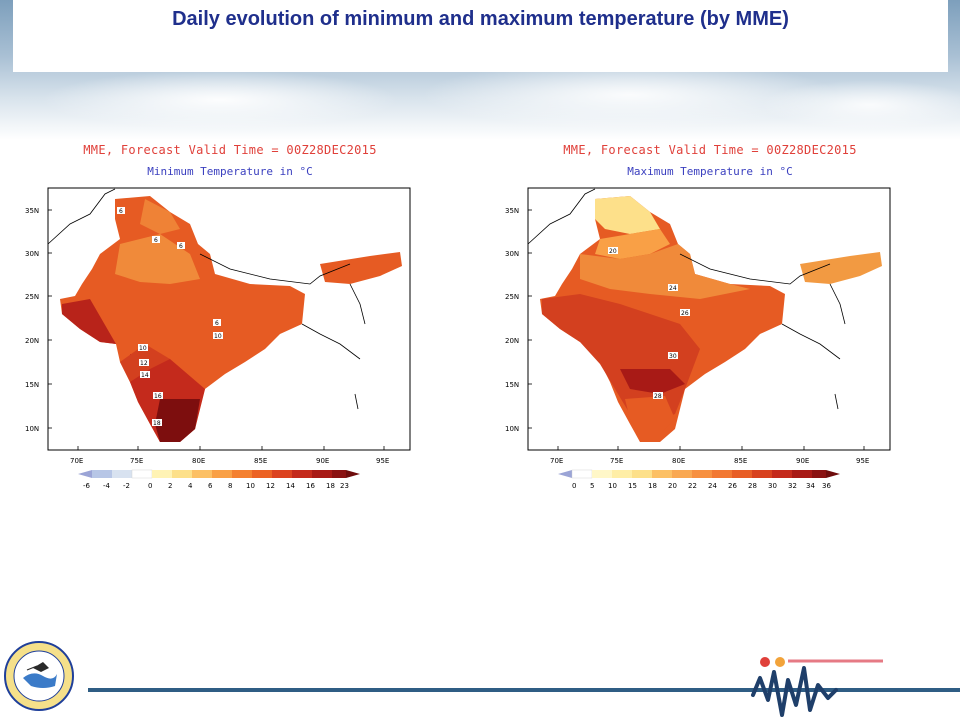 This screenshot has width=960, height=720. I want to click on colorbar-label: 6, so click(210, 486).